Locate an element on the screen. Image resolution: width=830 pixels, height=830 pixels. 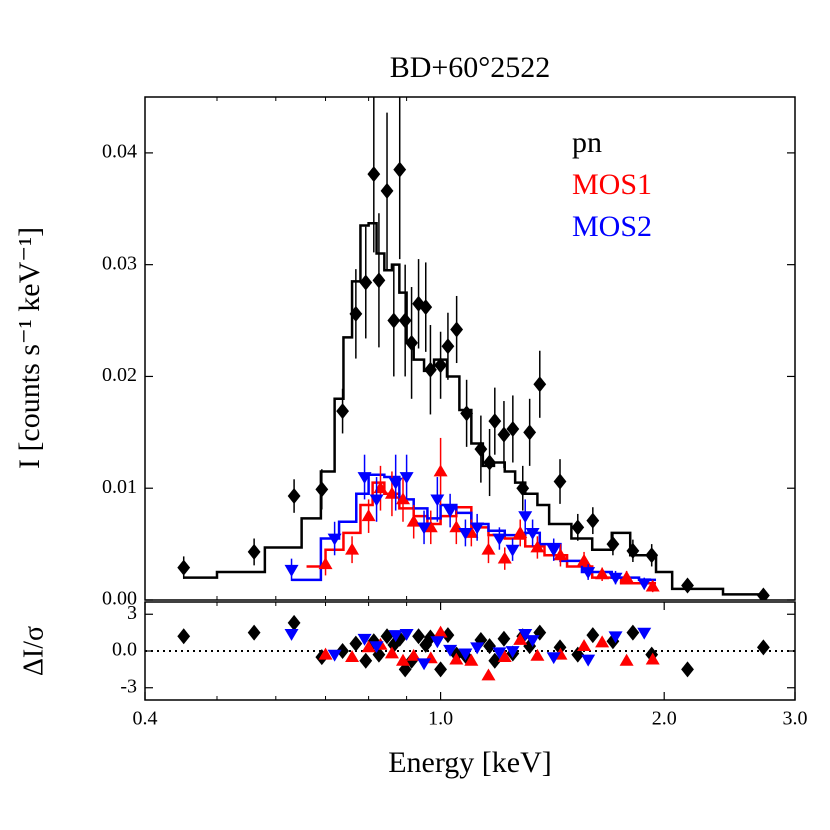
x-tick-label: 0.4 is located at coordinates (145, 719).